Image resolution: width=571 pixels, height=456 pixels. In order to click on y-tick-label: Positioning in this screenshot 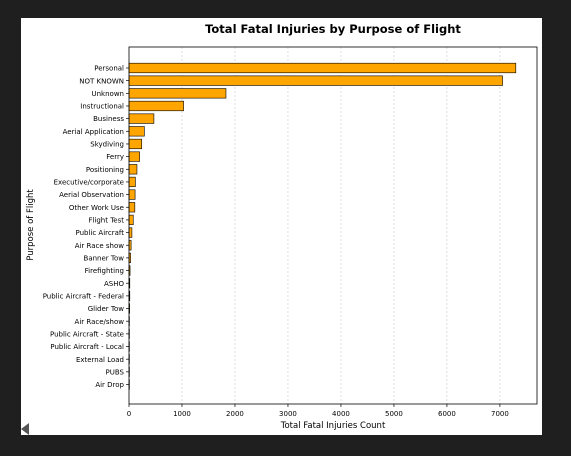, I will do `click(105, 170)`.